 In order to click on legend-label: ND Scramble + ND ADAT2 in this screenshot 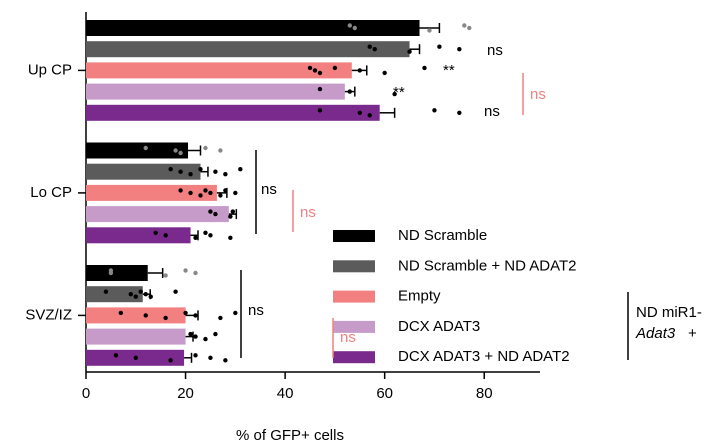, I will do `click(487, 265)`.